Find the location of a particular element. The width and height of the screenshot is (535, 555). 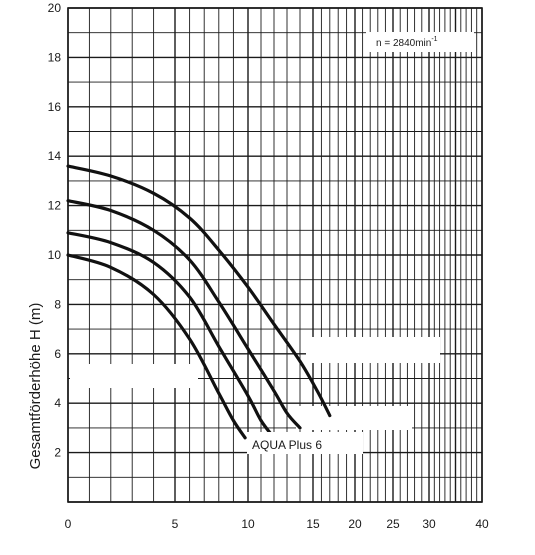

speed-annotation-exponent: -1 is located at coordinates (434, 39).